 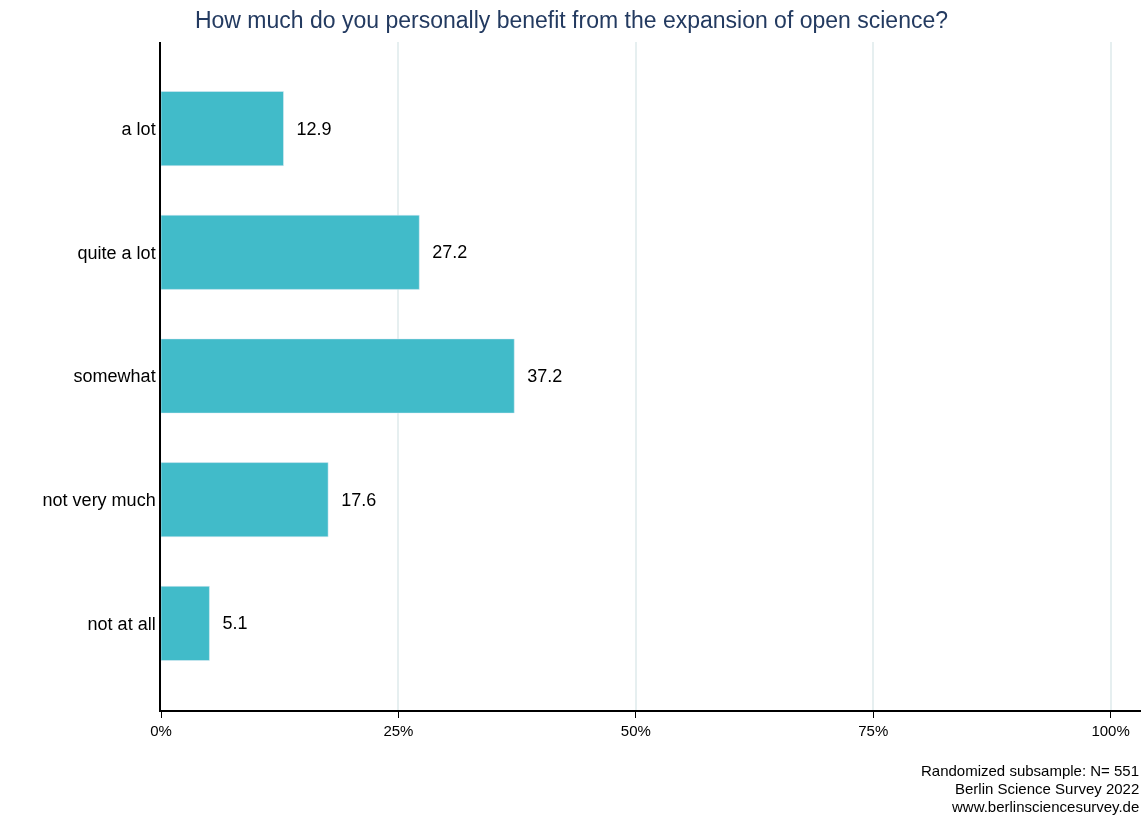 I want to click on text: Randomized subsample: N= 551, so click(x=1030, y=770).